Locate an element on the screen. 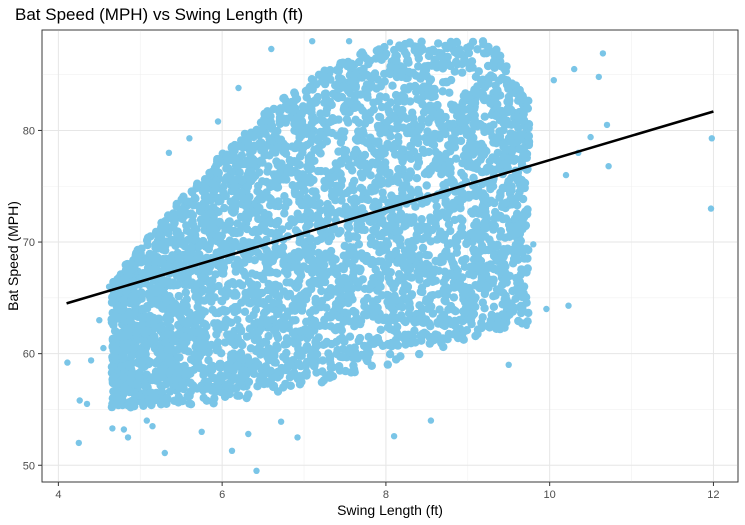 The height and width of the screenshot is (525, 745). x-tick-label: 12 is located at coordinates (713, 495).